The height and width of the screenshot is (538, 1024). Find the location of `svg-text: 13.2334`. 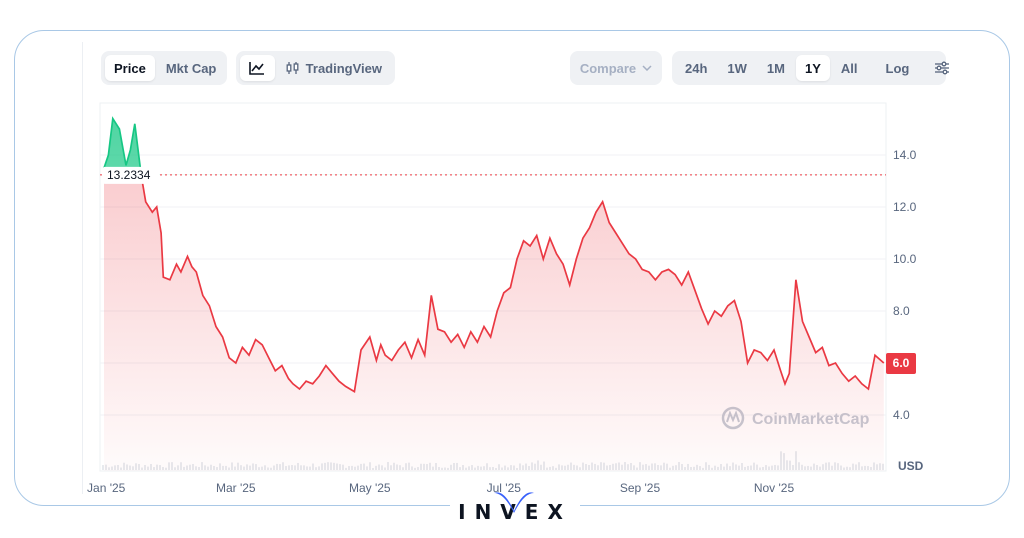

svg-text: 13.2334 is located at coordinates (129, 175).